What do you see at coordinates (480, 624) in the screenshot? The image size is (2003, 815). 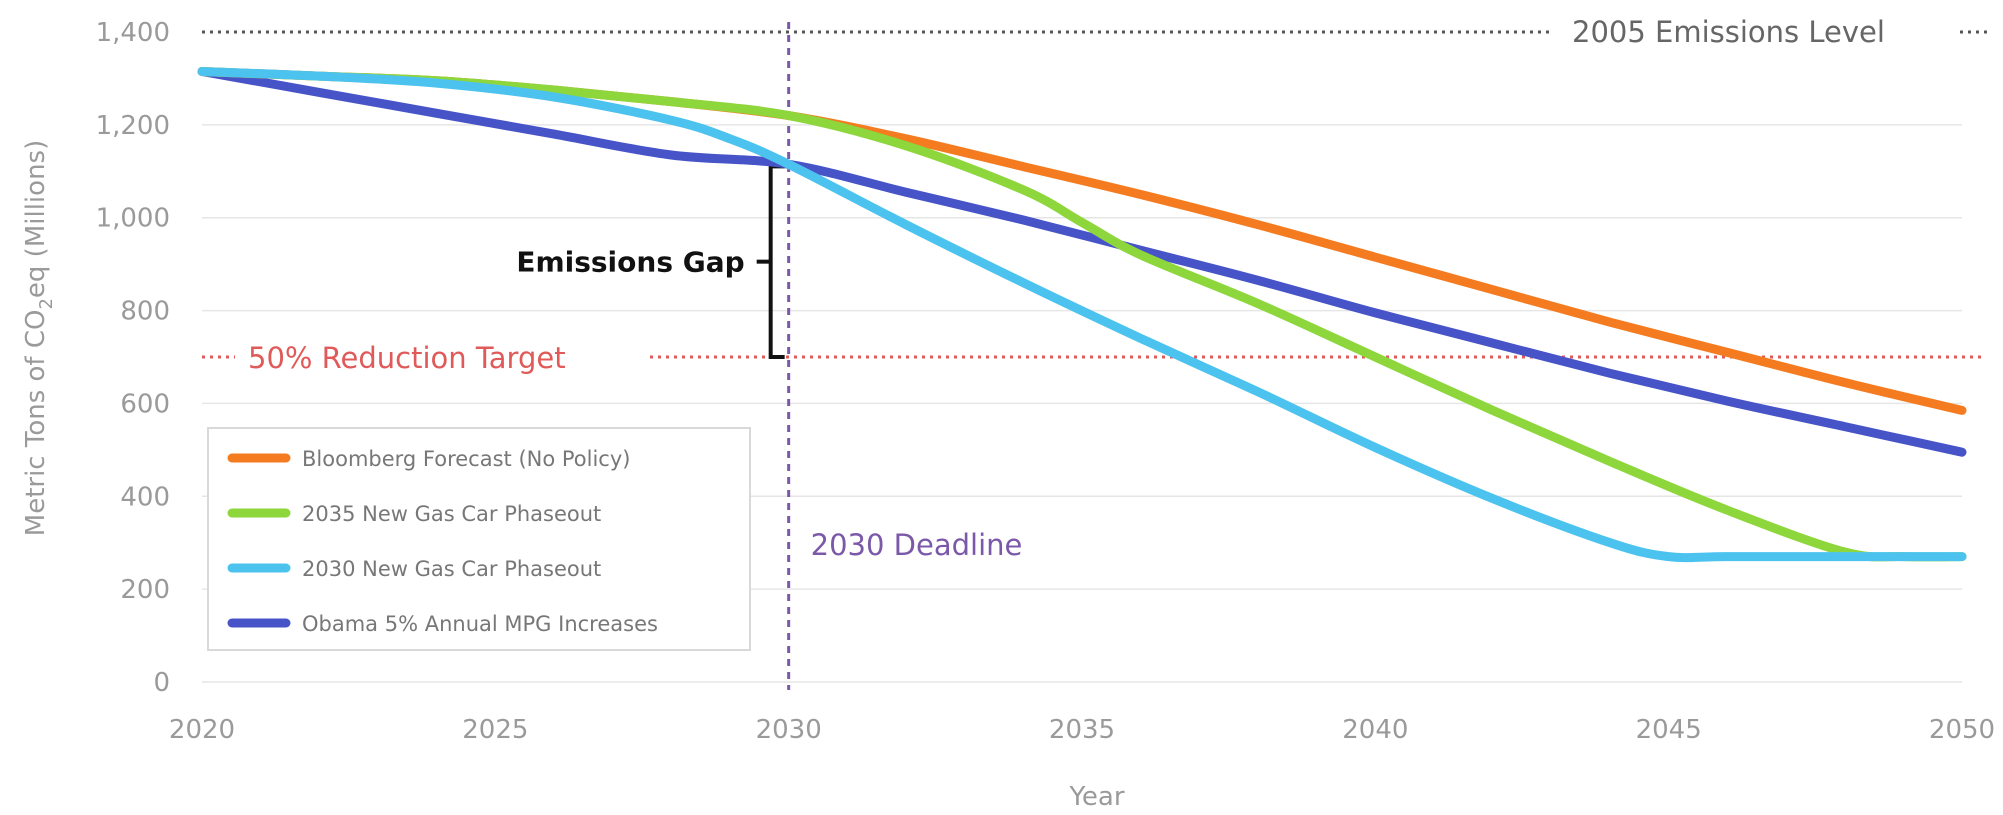 I see `legend-label-4: Obama 5% Annual MPG Increases` at bounding box center [480, 624].